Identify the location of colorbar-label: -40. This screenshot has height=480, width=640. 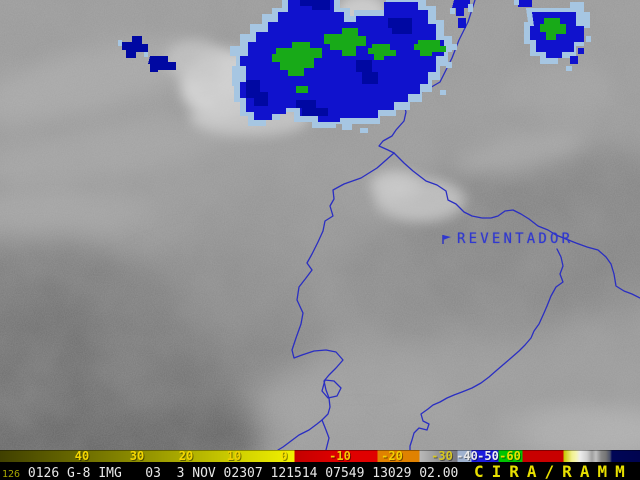
(467, 456).